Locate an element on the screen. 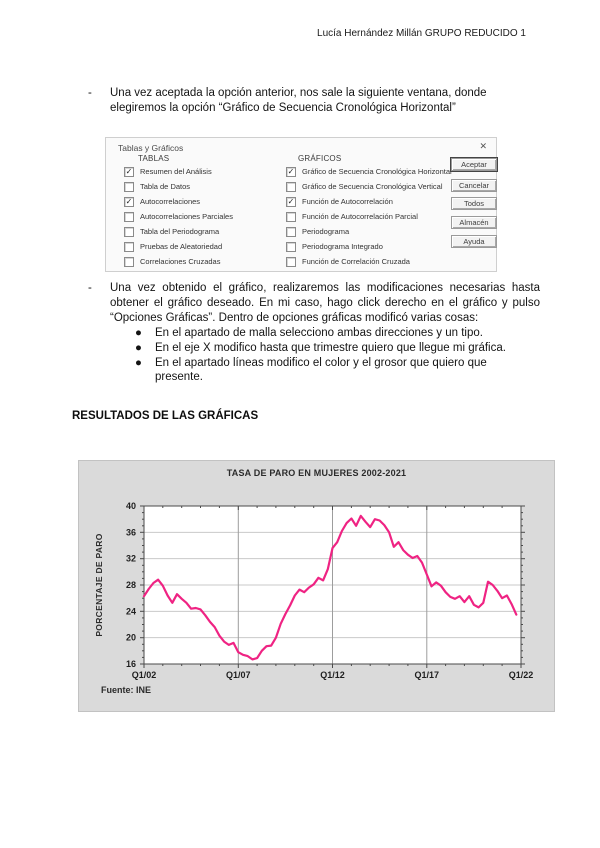  close-icon: ✕ is located at coordinates (483, 146).